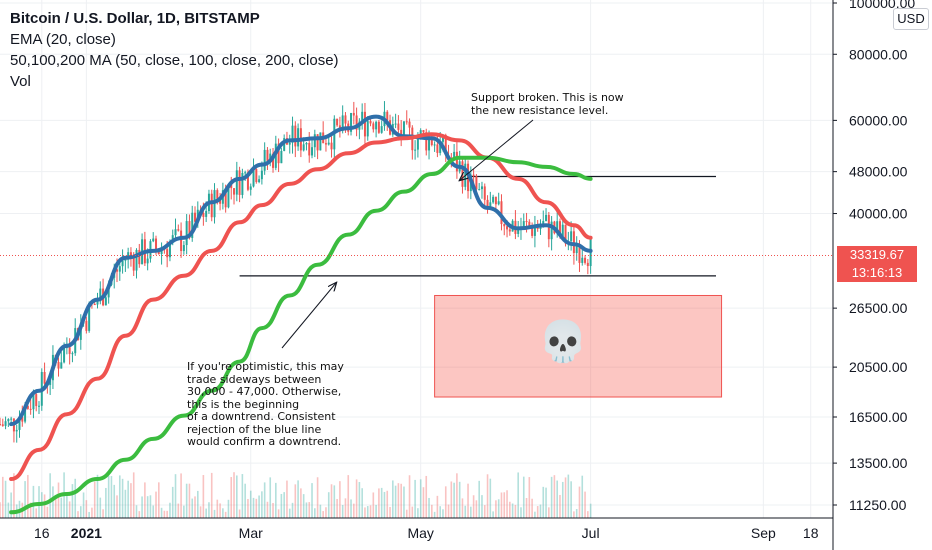 This screenshot has width=932, height=550. I want to click on sideways-note-line: 30,000 - 47,000. Otherwise,, so click(264, 391).